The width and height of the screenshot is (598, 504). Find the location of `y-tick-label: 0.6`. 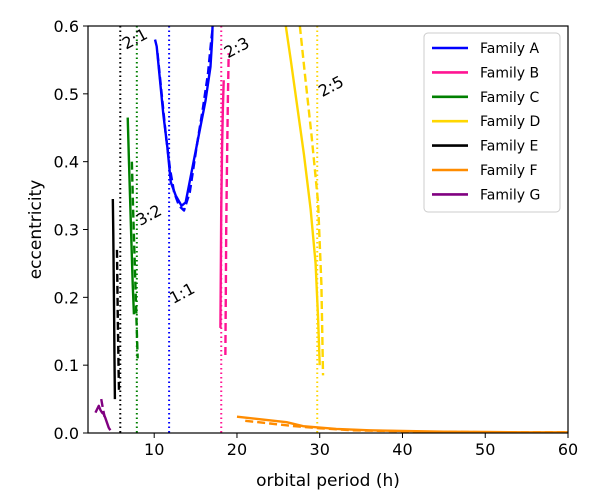

y-tick-label: 0.6 is located at coordinates (66, 26).